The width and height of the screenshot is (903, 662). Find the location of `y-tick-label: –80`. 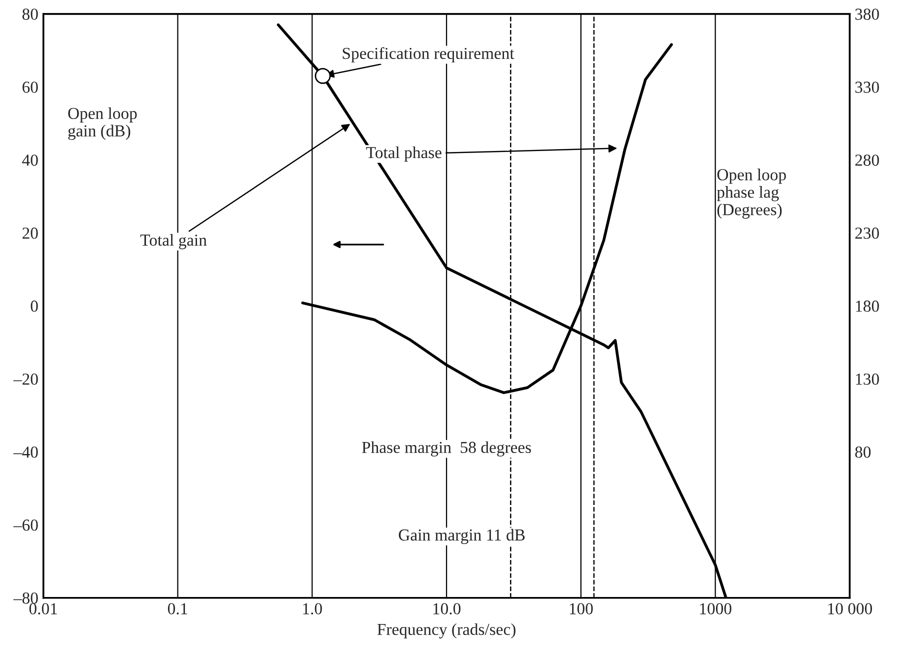

y-tick-label: –80 is located at coordinates (25, 598).